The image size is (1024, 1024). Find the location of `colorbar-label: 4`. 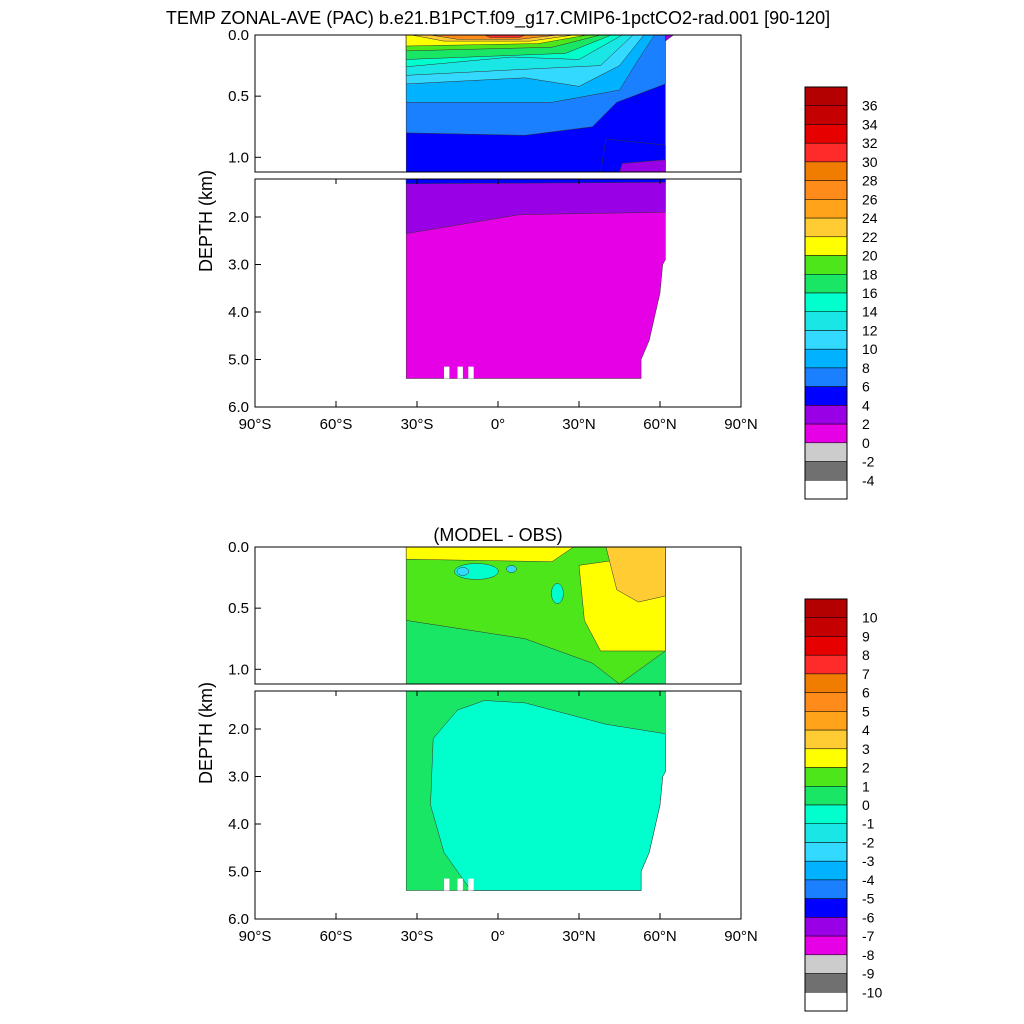

colorbar-label: 4 is located at coordinates (866, 730).